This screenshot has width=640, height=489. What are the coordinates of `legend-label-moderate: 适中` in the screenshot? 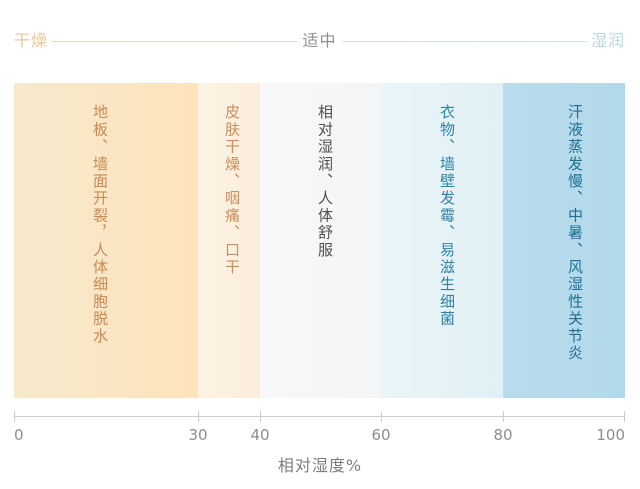 It's located at (319, 40).